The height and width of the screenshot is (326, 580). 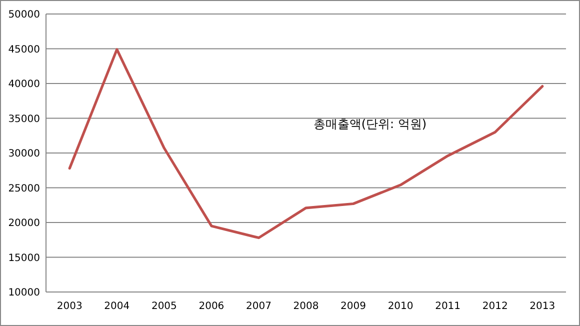 I want to click on x-tick-label: 2008, so click(x=306, y=306).